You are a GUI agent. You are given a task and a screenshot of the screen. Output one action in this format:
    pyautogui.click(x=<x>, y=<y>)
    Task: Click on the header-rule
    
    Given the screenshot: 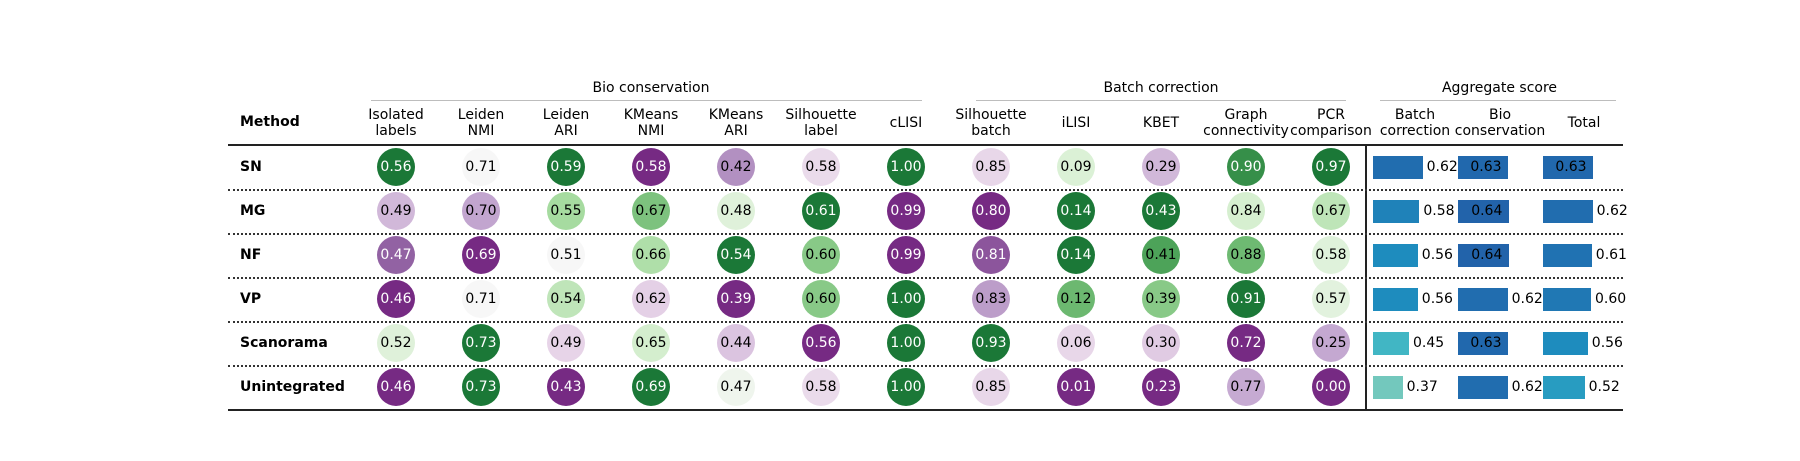 What is the action you would take?
    pyautogui.click(x=925, y=145)
    